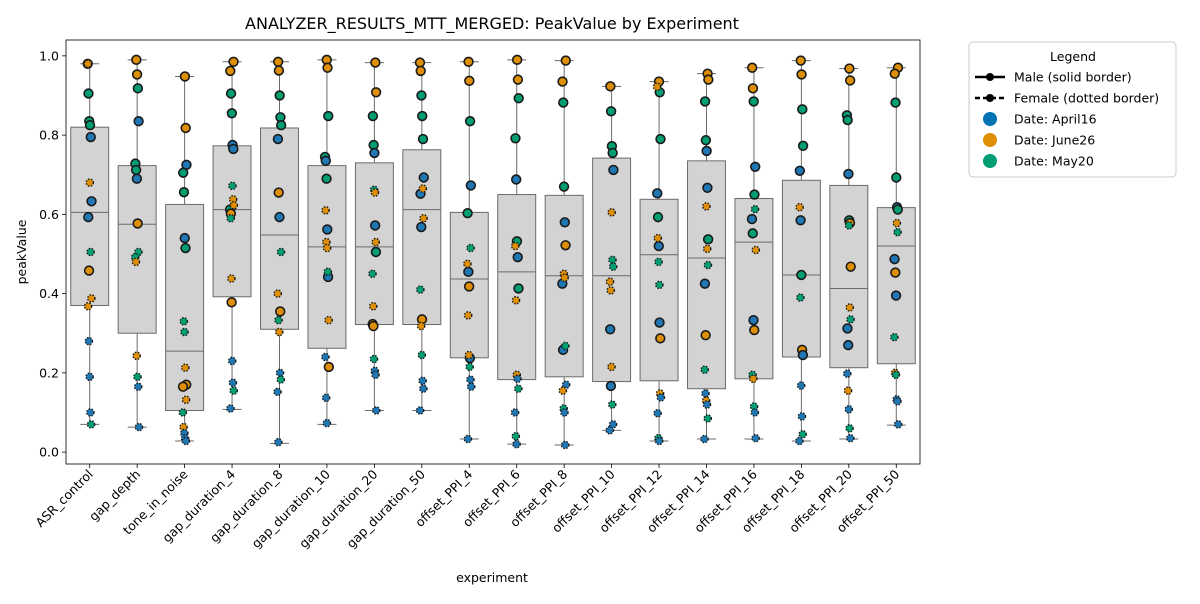  What do you see at coordinates (990, 77) in the screenshot?
I see `legend-marker` at bounding box center [990, 77].